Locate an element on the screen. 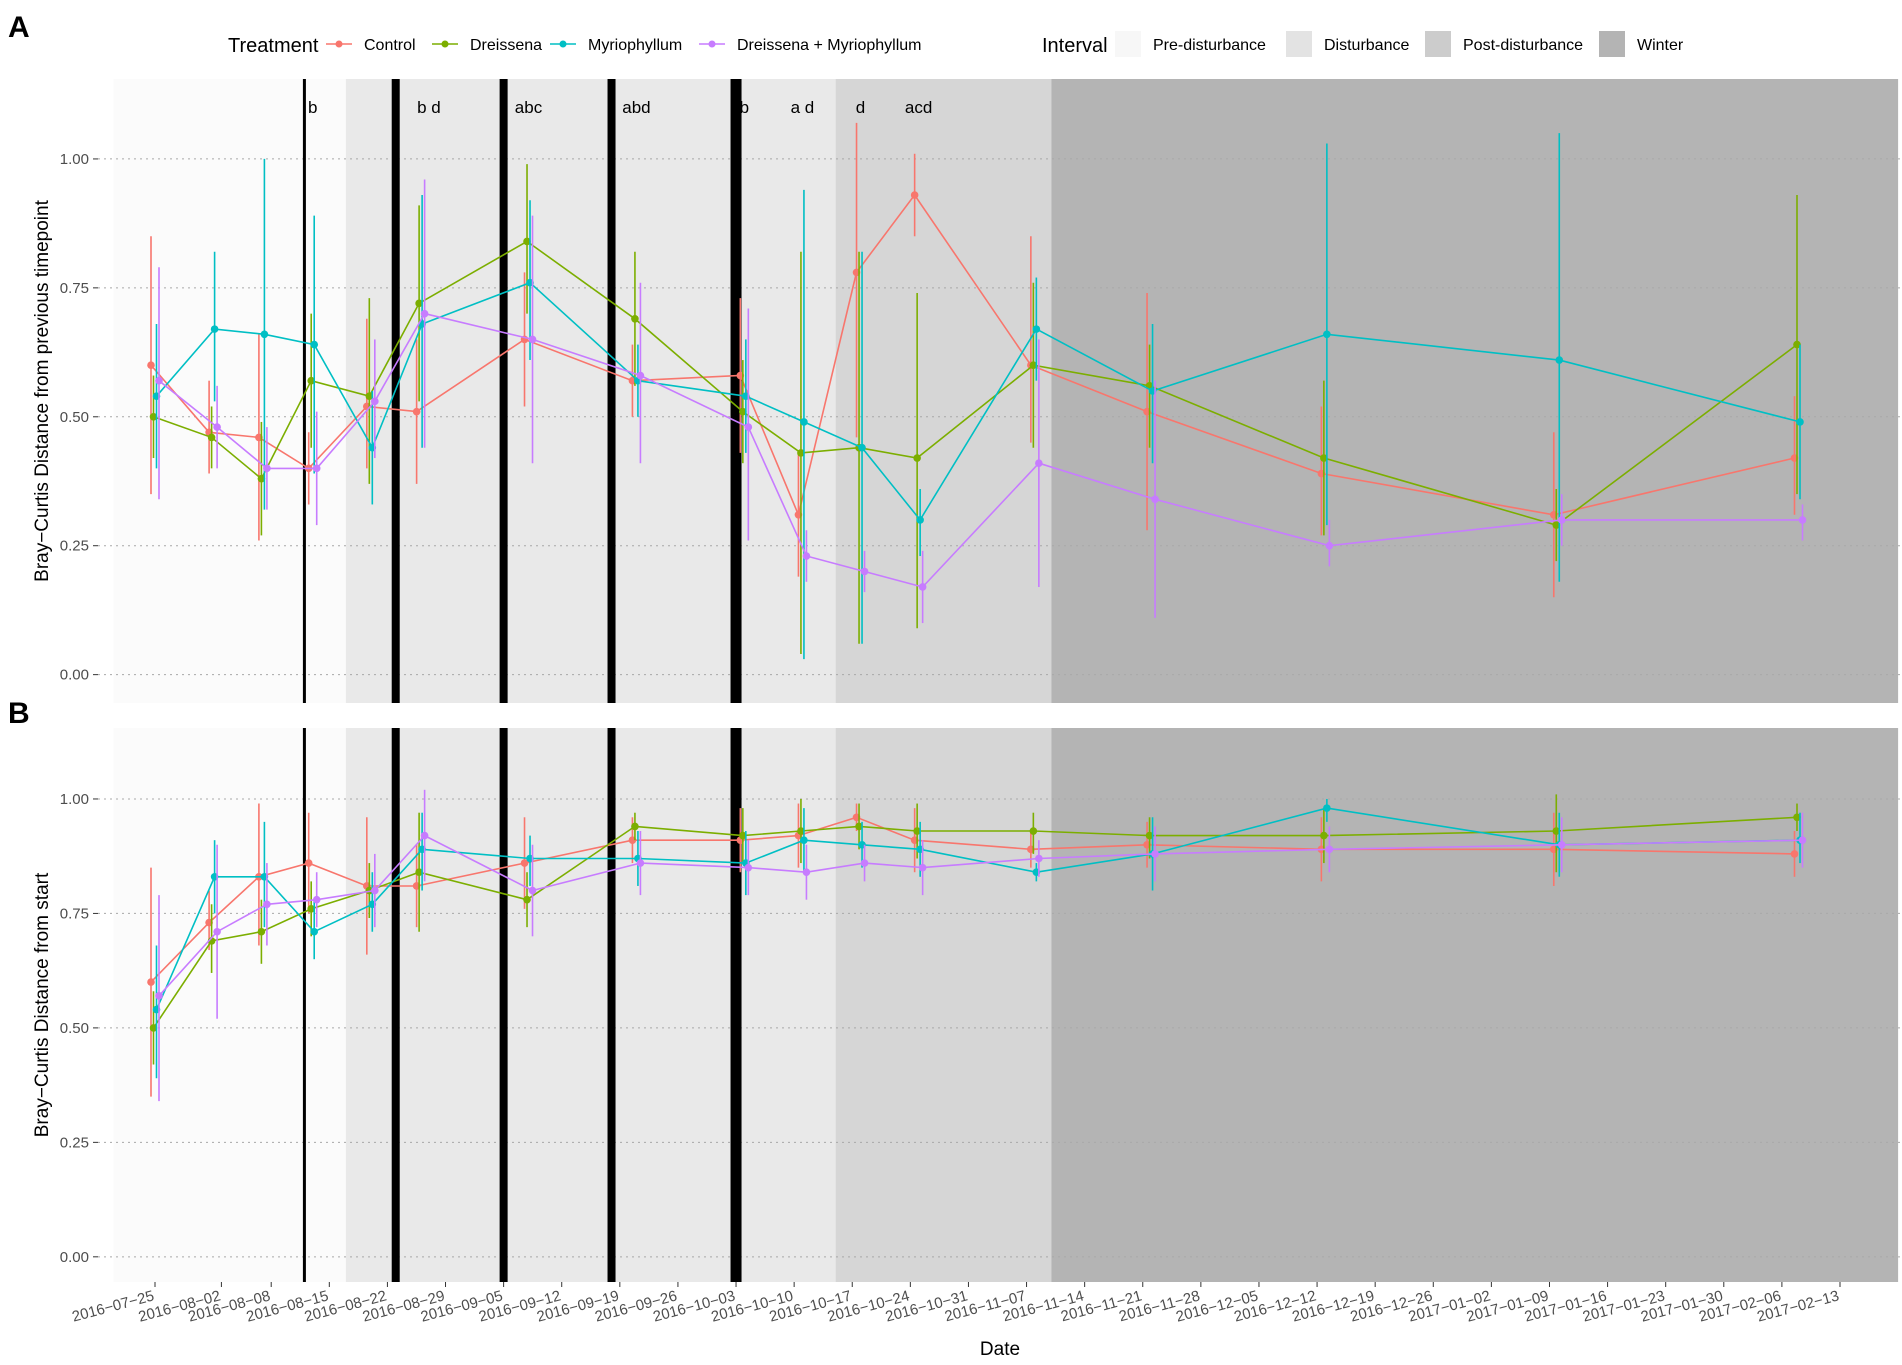  interval-legend-label: Pre-disturbance is located at coordinates (1209, 45).